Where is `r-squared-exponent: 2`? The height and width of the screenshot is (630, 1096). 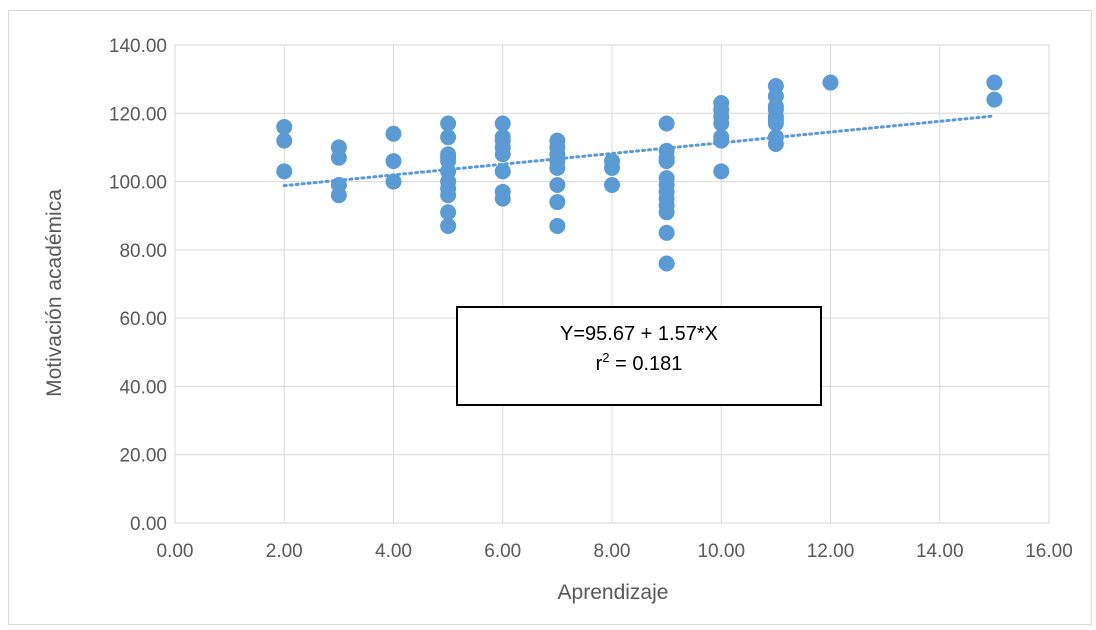
r-squared-exponent: 2 is located at coordinates (605, 357).